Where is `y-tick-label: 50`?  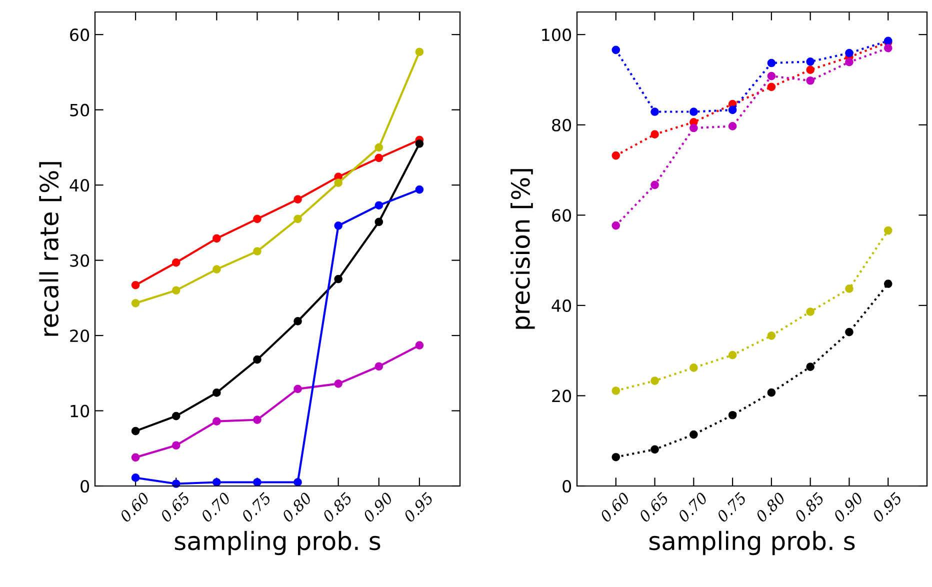
y-tick-label: 50 is located at coordinates (80, 110).